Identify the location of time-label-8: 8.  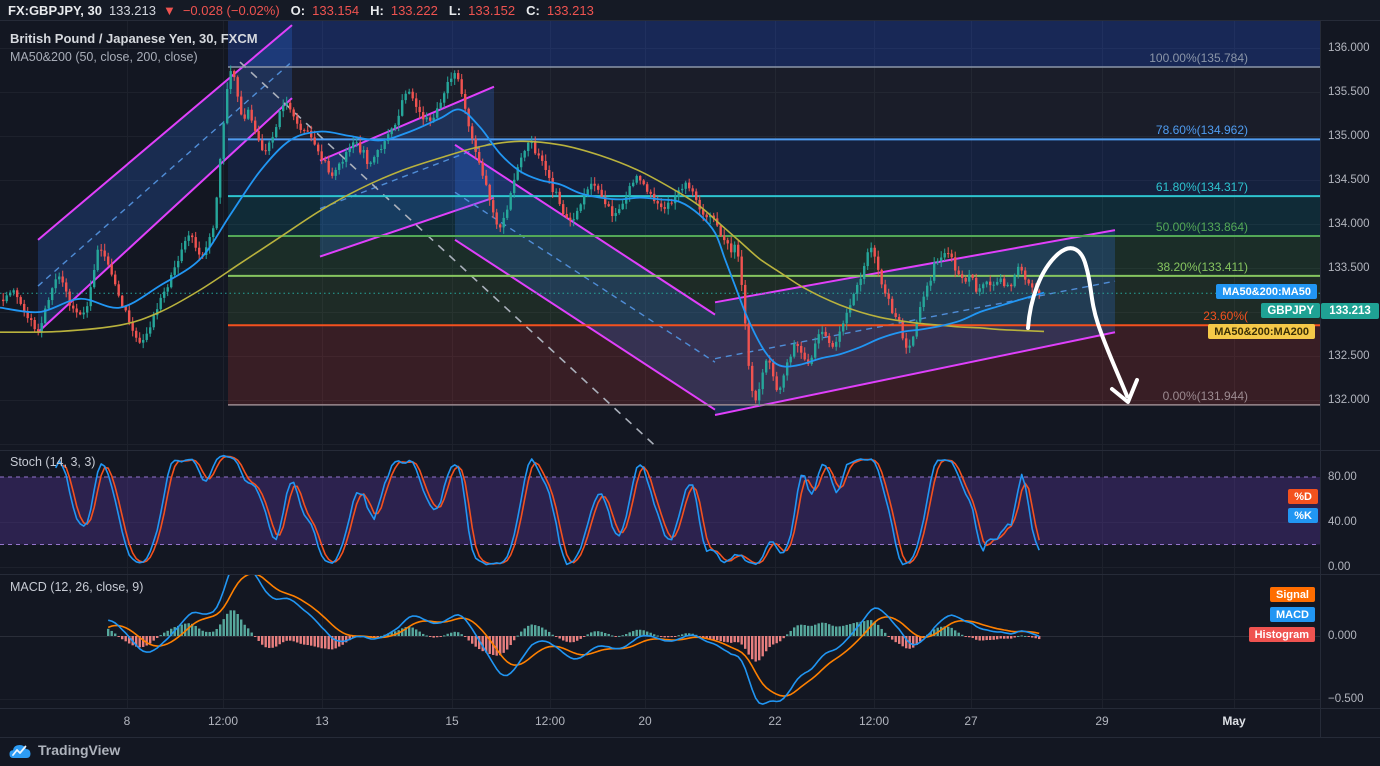
(127, 721).